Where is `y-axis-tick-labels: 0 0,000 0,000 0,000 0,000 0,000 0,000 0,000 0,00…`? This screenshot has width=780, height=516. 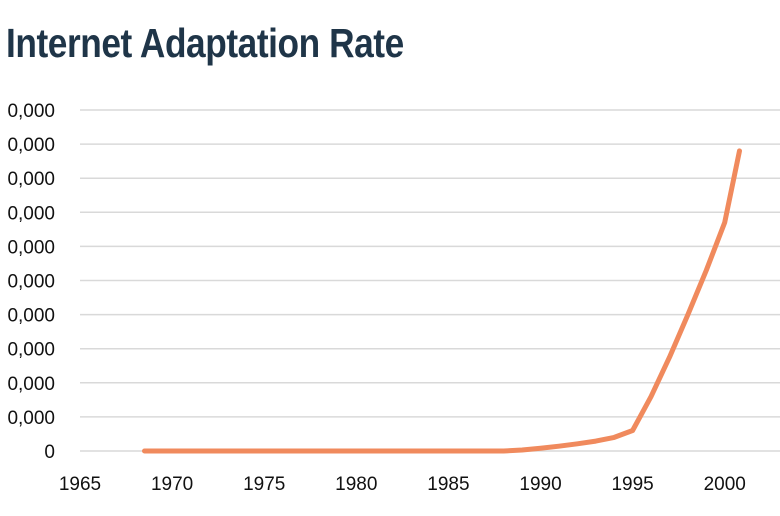
y-axis-tick-labels: 0 0,000 0,000 0,000 0,000 0,000 0,000 0,000 0,00… is located at coordinates (31, 282).